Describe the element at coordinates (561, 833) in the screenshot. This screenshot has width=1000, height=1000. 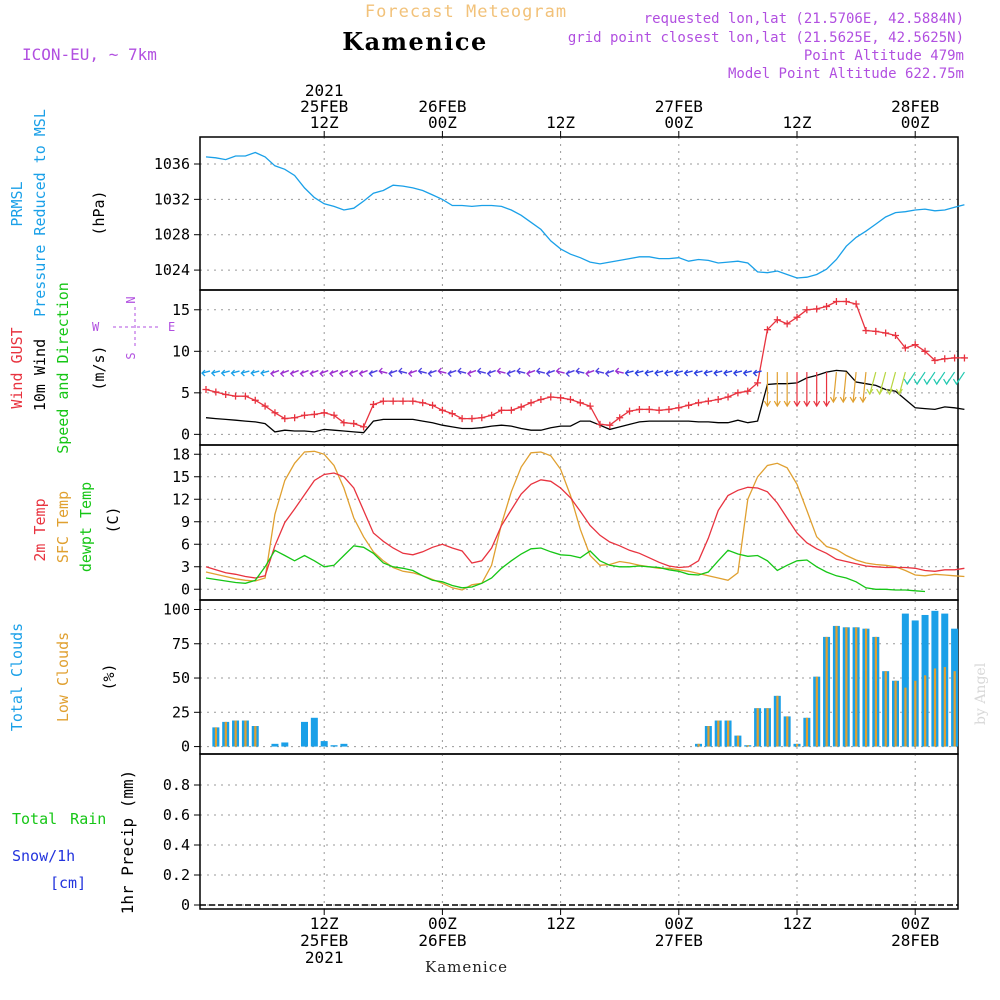
I see `precip-panel: 0 0.2 0.4 0.6 0.8` at that location.